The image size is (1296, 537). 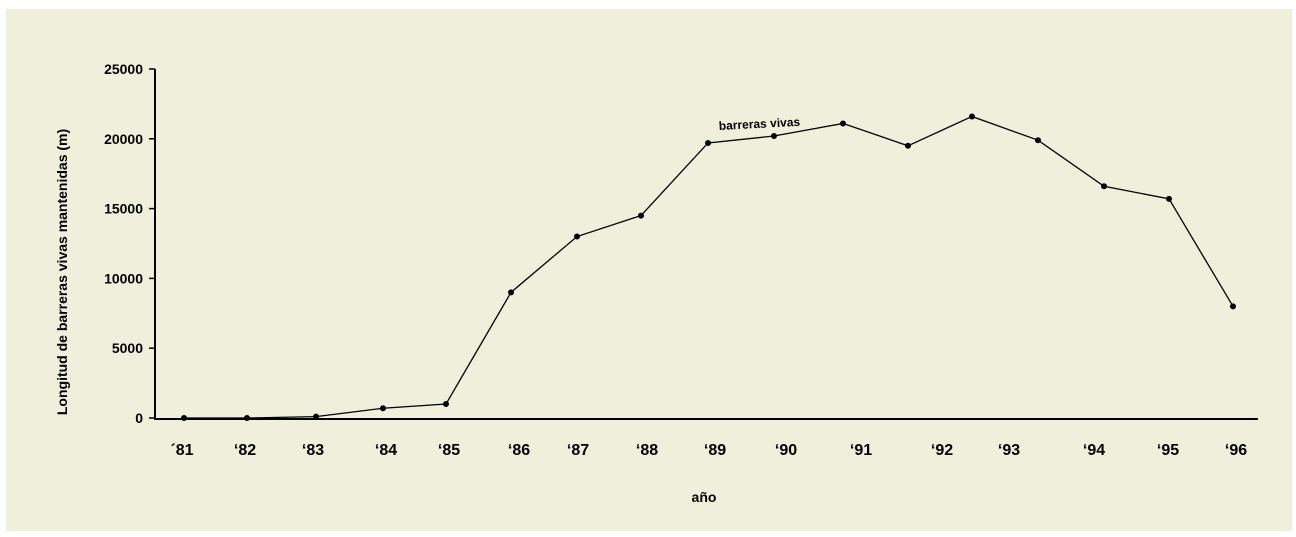 I want to click on x-tick-label: ‘96, so click(x=1236, y=450).